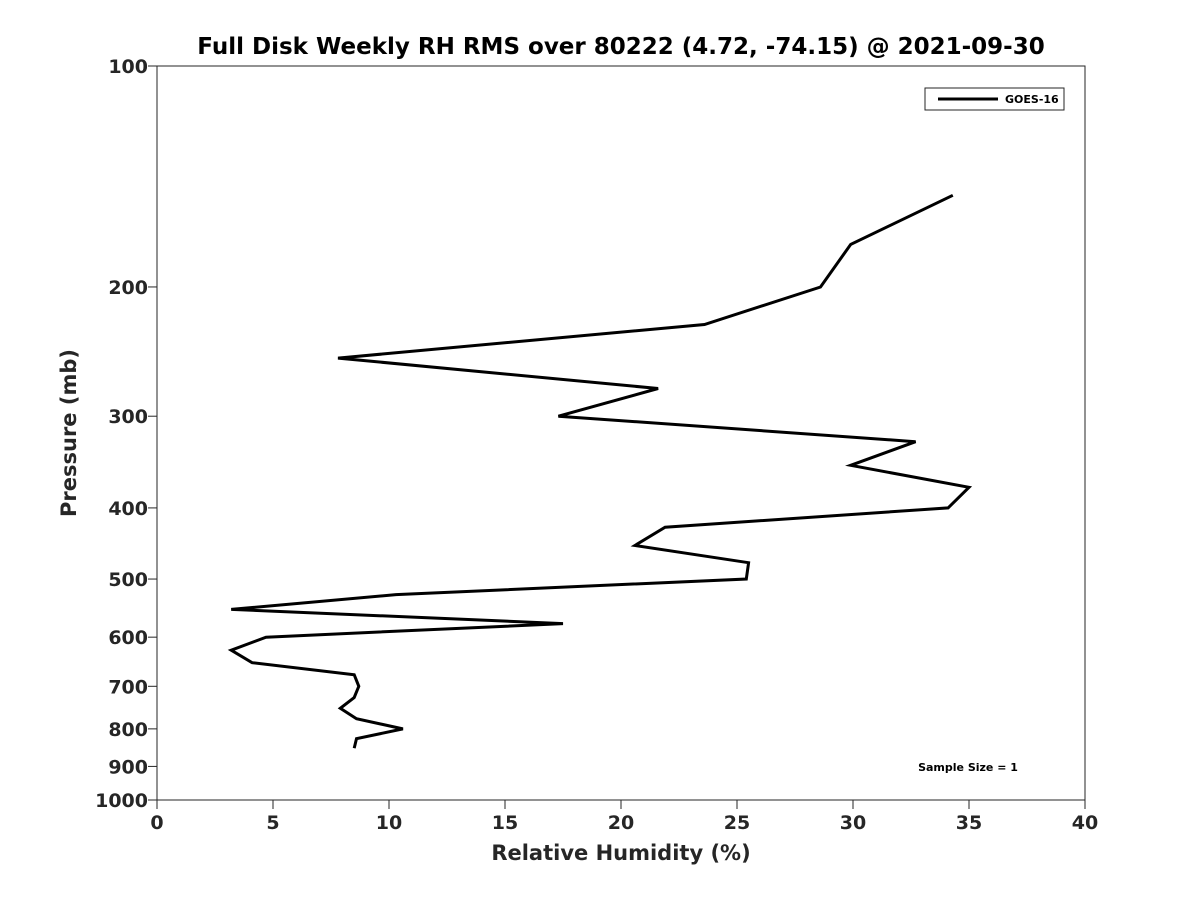  I want to click on x-tick-label: 40, so click(1085, 823).